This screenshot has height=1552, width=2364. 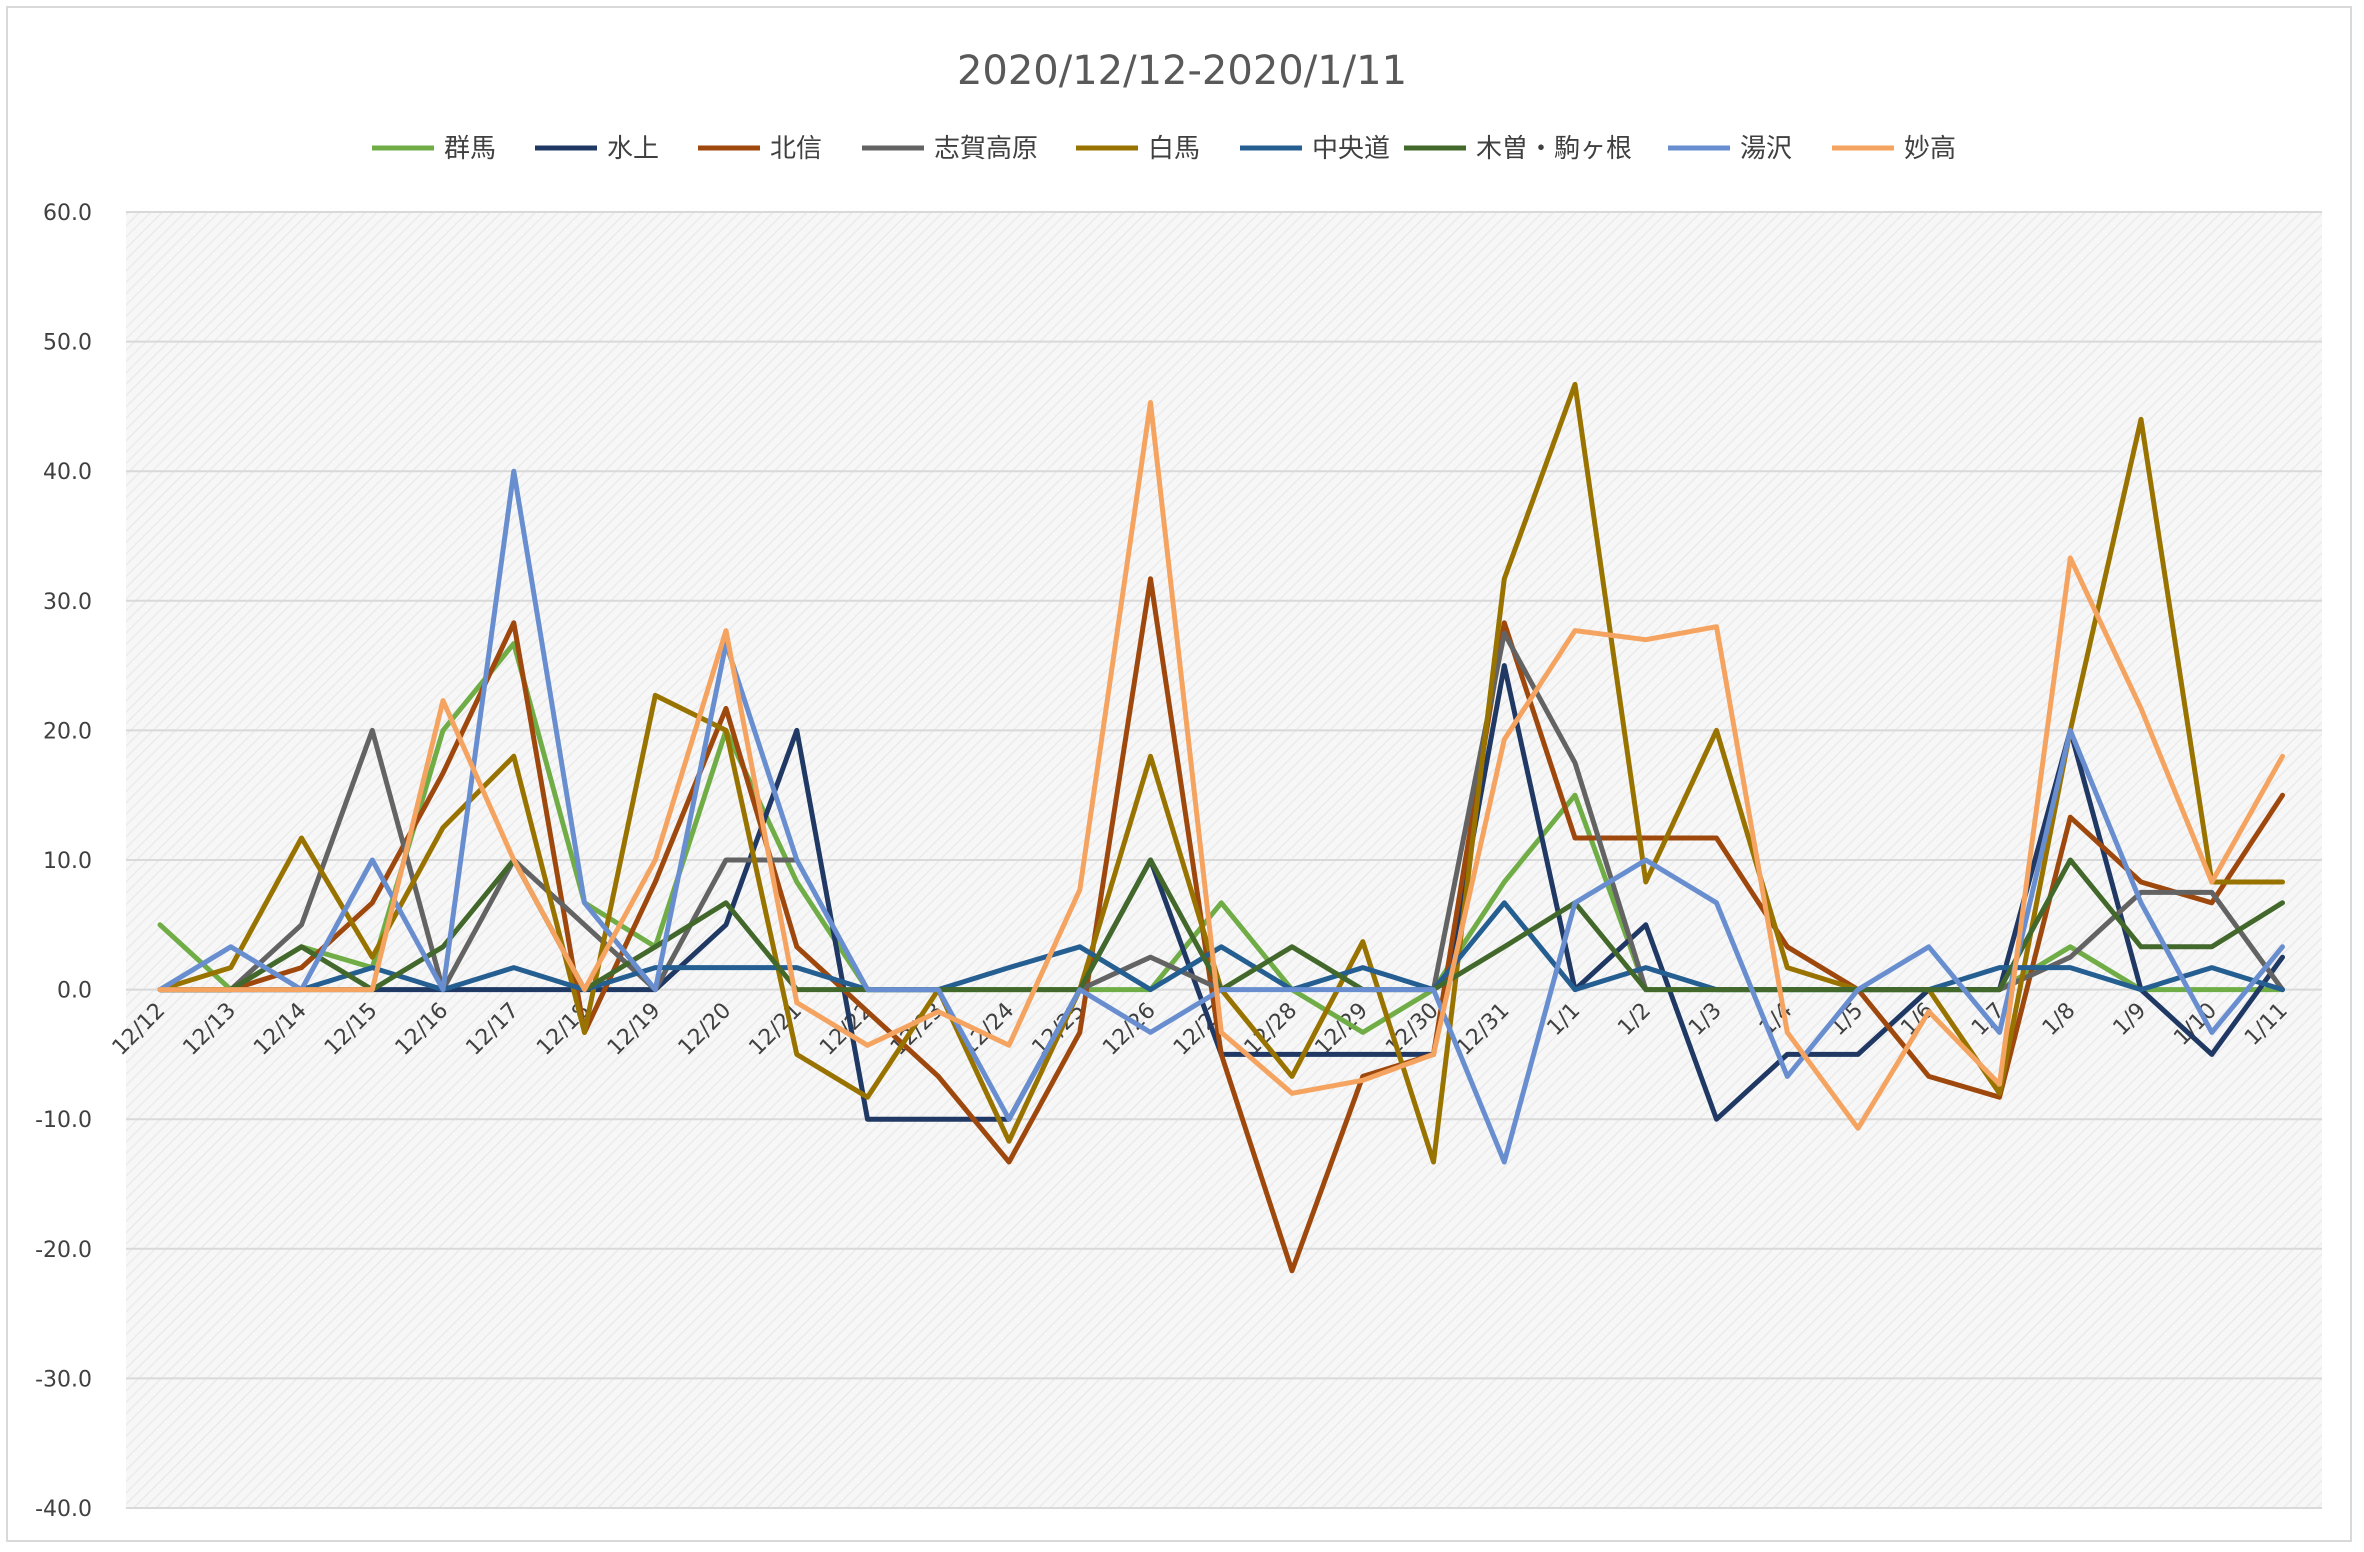 I want to click on legend-label: 木曽・駒ヶ根, so click(x=1554, y=149).